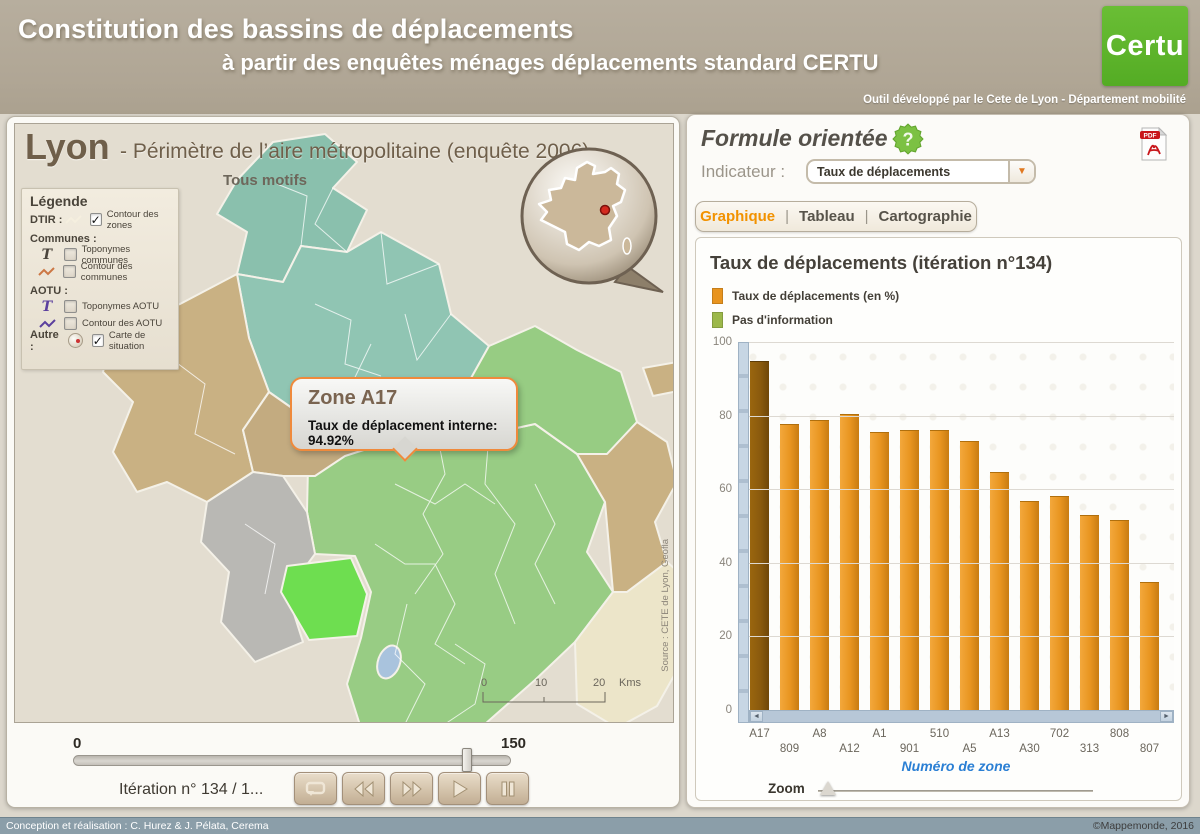 The height and width of the screenshot is (834, 1200). What do you see at coordinates (75, 340) in the screenshot?
I see `situation-map-icon` at bounding box center [75, 340].